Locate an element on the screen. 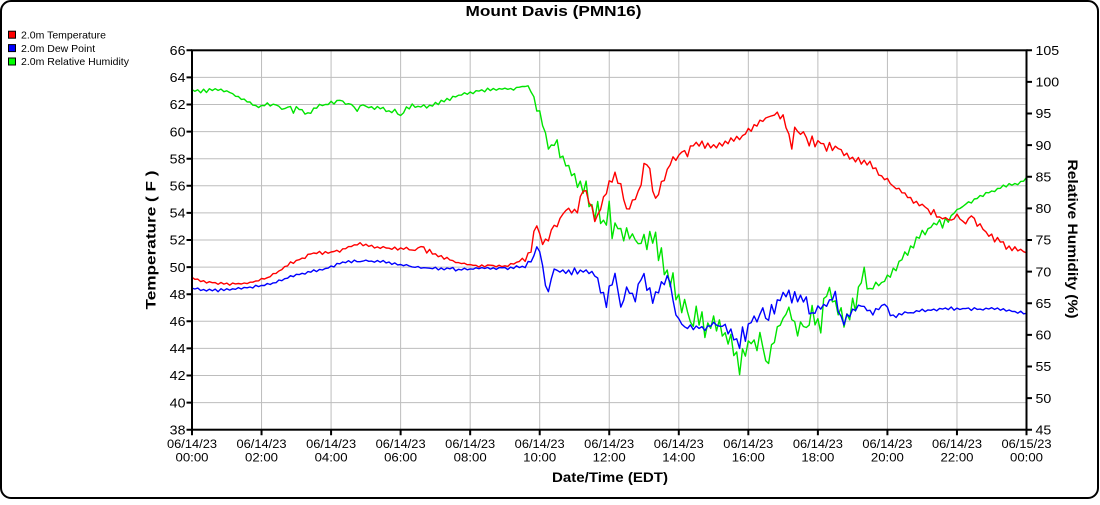  svg-text: 04:00 is located at coordinates (331, 459).